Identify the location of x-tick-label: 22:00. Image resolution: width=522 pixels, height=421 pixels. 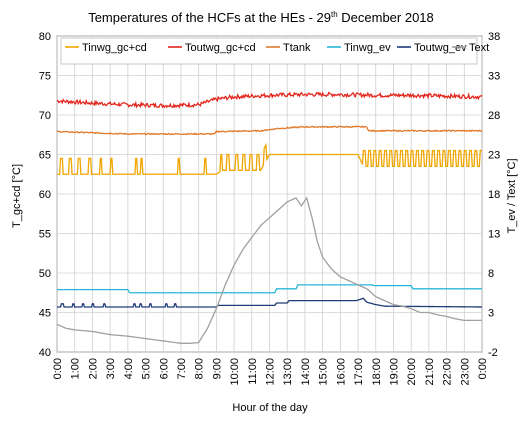
(448, 372).